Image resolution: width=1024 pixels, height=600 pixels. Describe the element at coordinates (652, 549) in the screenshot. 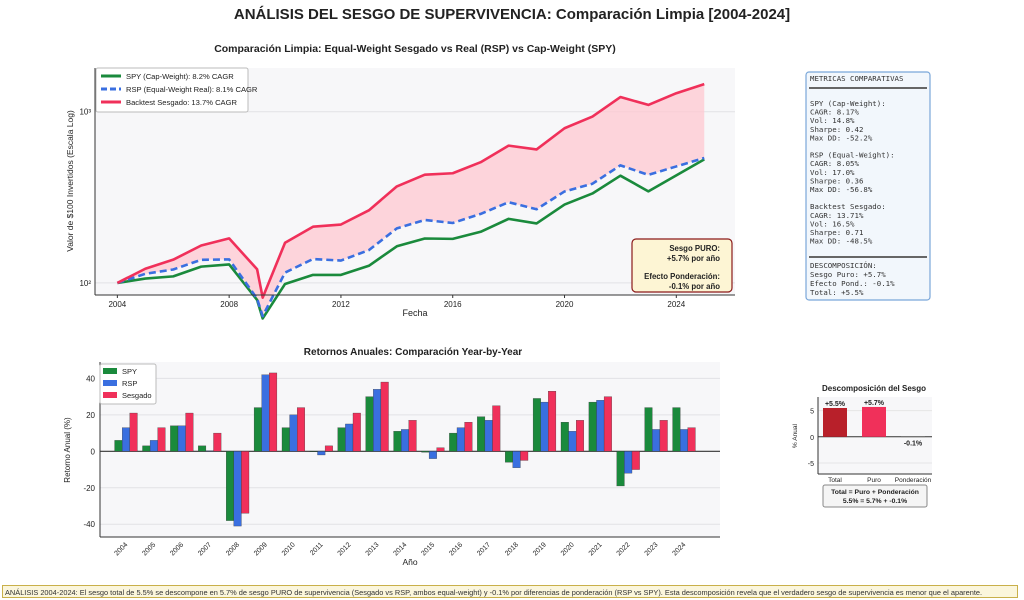

I see `x-tick-label: 2023` at that location.